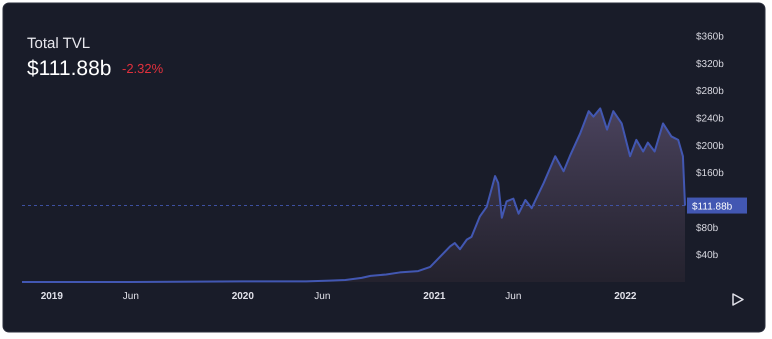  Describe the element at coordinates (143, 68) in the screenshot. I see `annotation: -2.32%` at that location.